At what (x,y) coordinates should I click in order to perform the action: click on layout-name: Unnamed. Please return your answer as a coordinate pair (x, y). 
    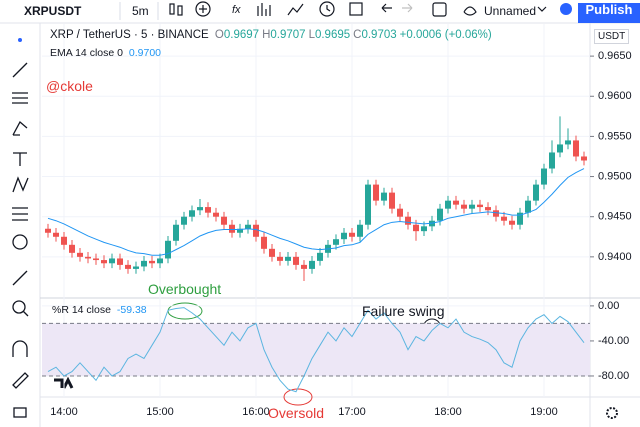
    Looking at the image, I should click on (510, 11).